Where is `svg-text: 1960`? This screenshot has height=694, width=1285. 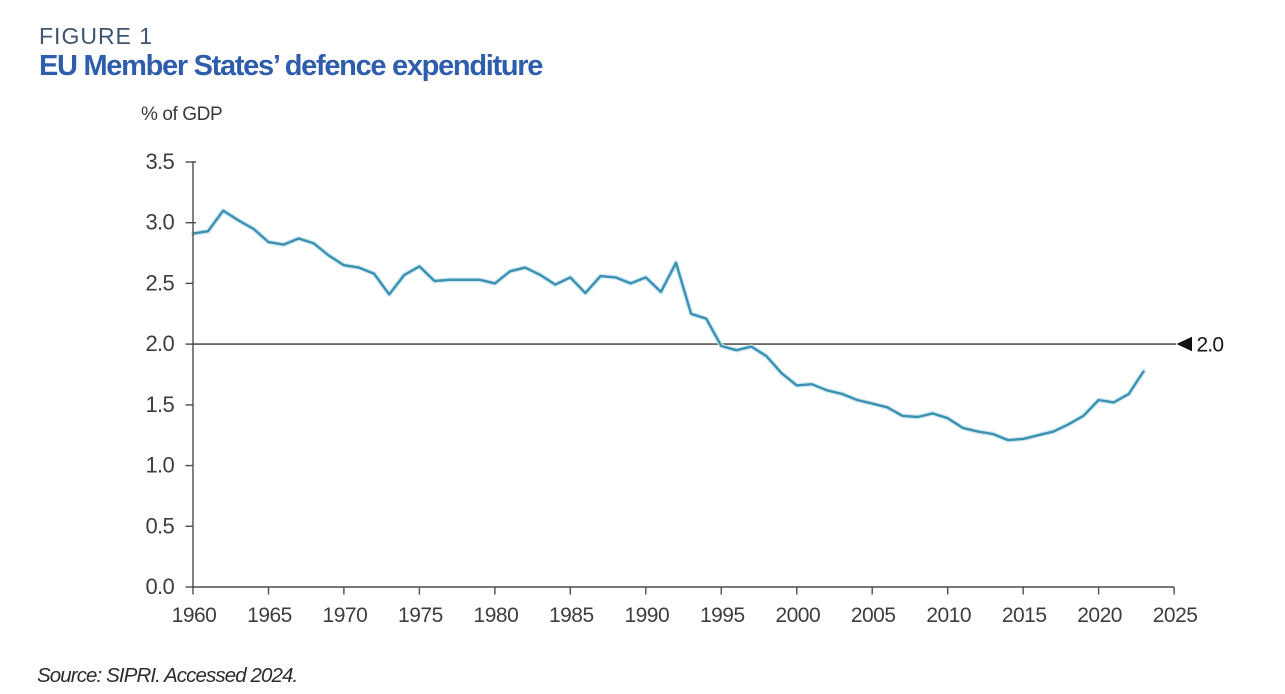
svg-text: 1960 is located at coordinates (194, 615).